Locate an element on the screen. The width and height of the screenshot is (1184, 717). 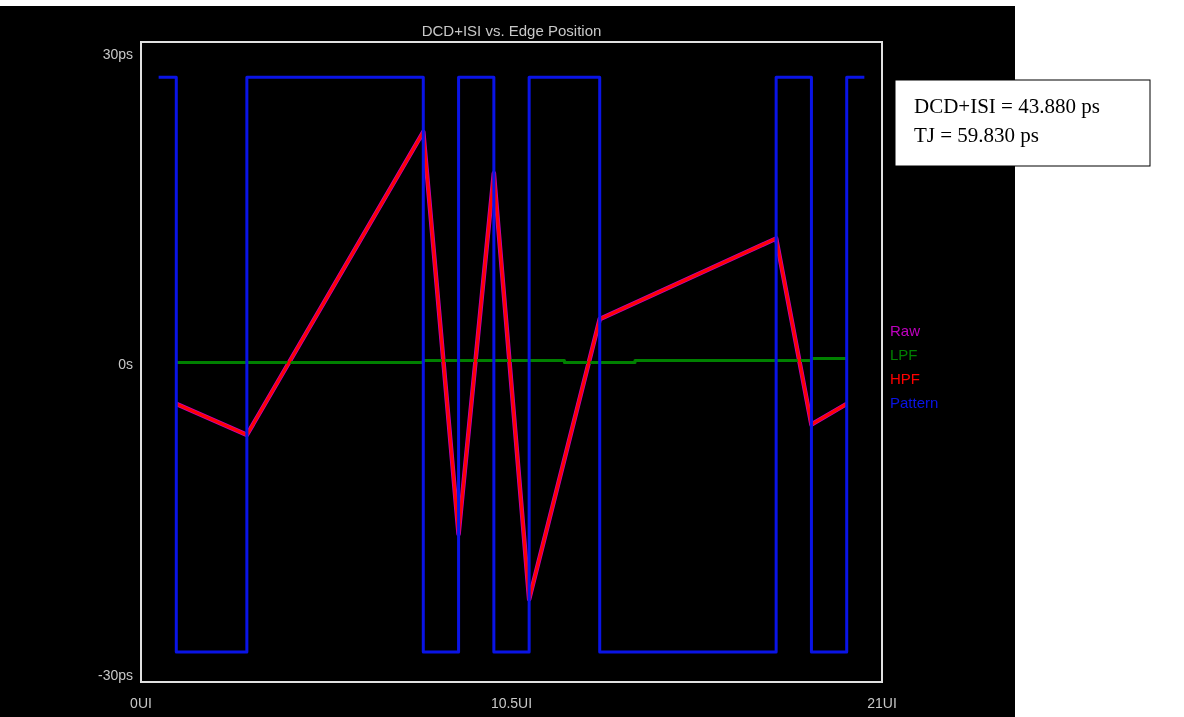
x-tick-label: 21UI is located at coordinates (882, 703).